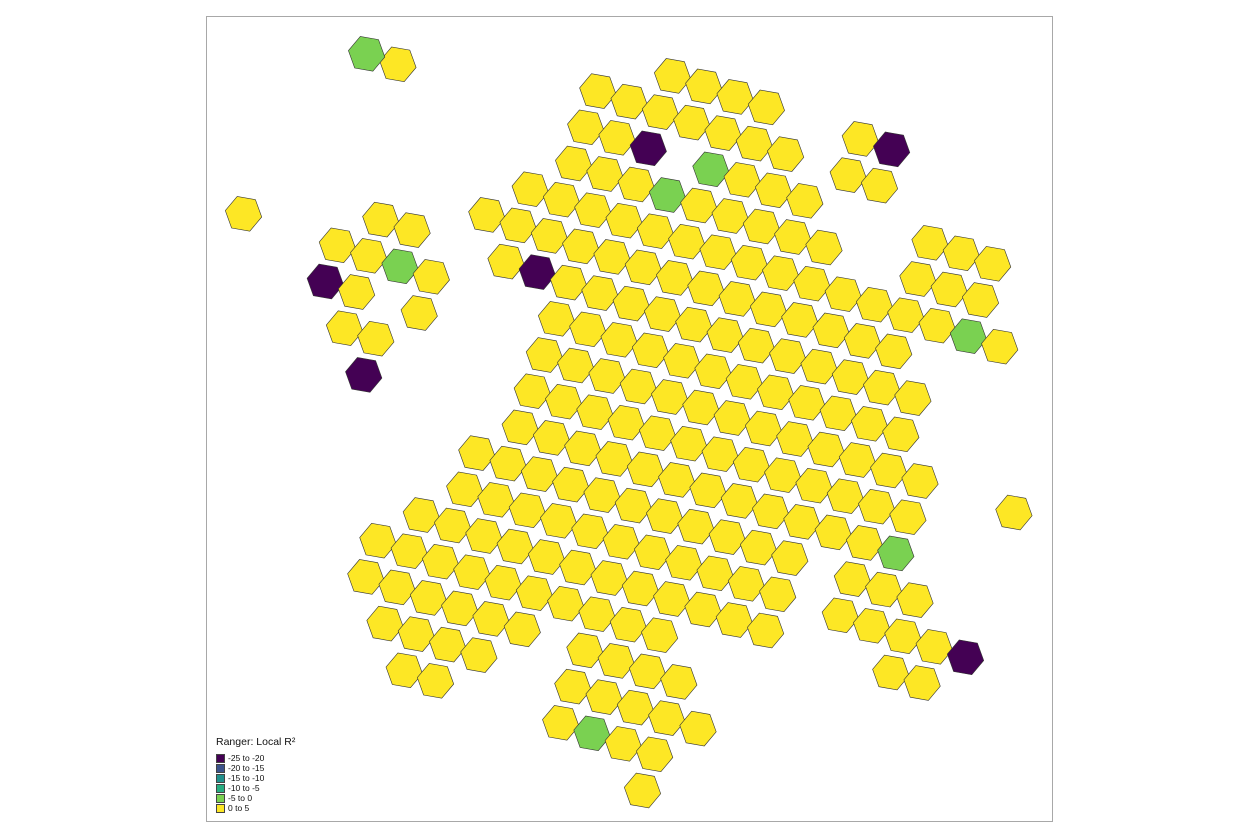  I want to click on legend-item: -5 to 0, so click(255, 798).